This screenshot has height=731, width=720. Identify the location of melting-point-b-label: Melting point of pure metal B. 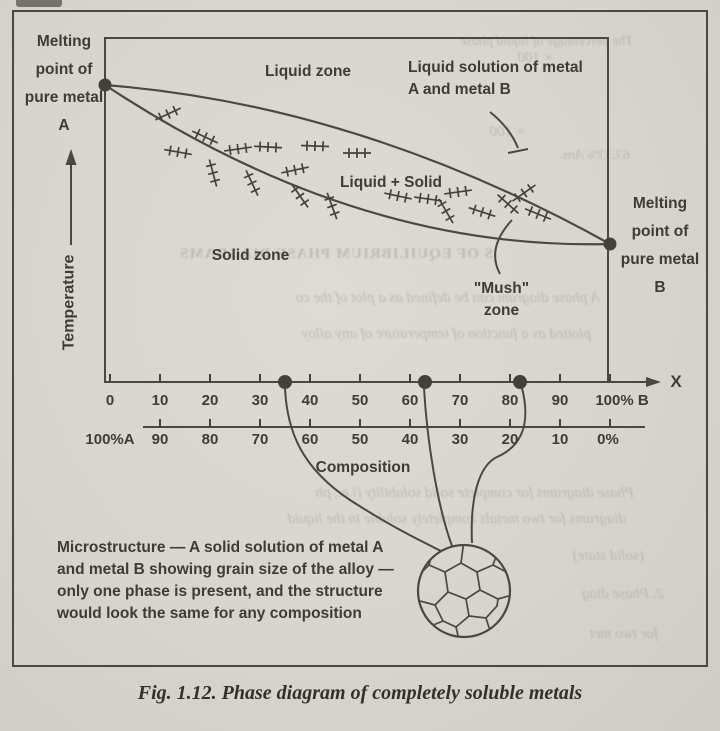
(660, 245).